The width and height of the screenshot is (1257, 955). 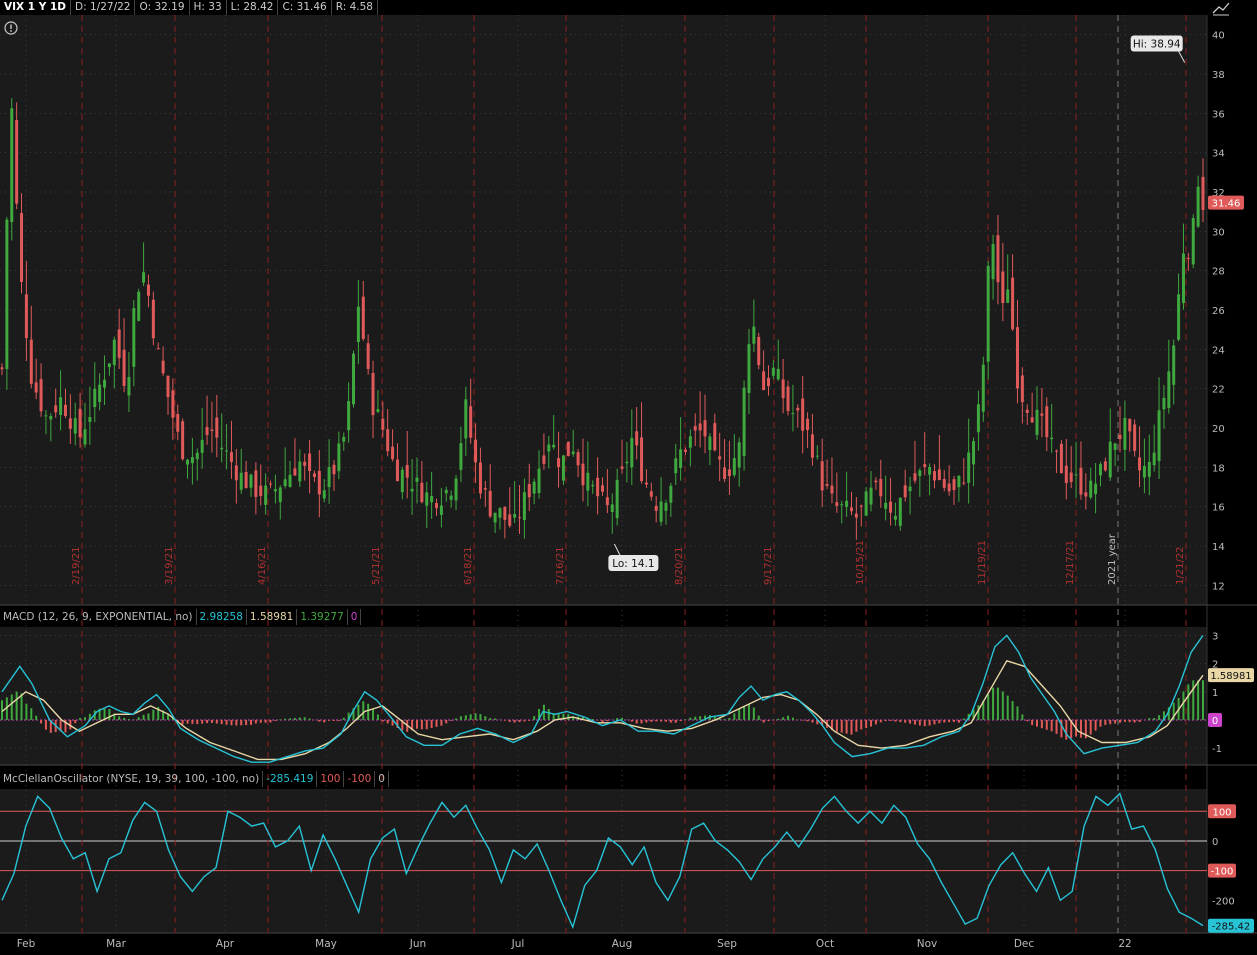 What do you see at coordinates (98, 617) in the screenshot?
I see `macd-label: MACD (12, 26, 9, EXPONENTIAL, no)` at bounding box center [98, 617].